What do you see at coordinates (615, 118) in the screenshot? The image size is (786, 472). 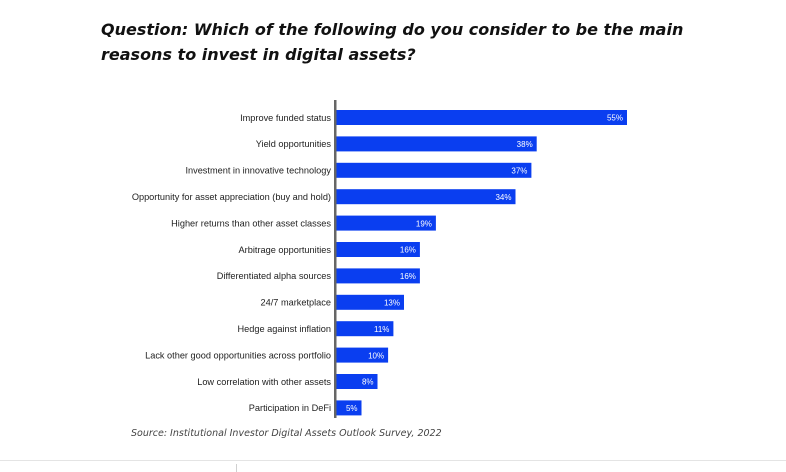 I see `value-label: 55%` at bounding box center [615, 118].